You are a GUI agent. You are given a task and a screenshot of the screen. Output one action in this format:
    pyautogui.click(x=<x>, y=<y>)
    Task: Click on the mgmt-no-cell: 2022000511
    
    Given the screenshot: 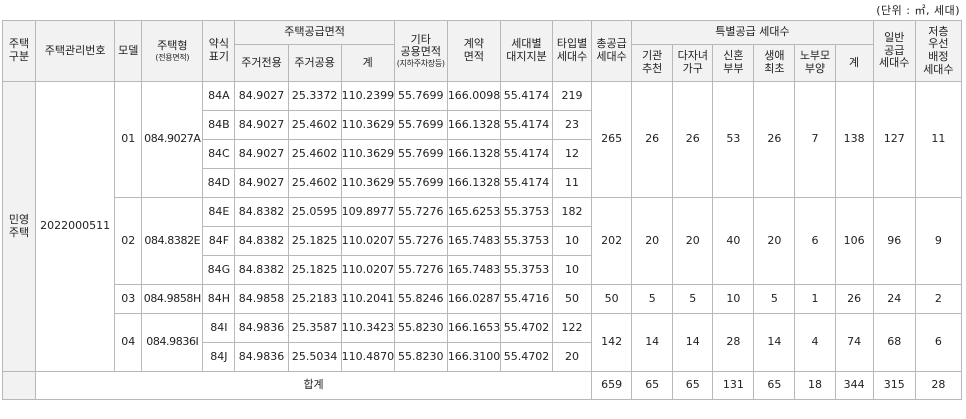 What is the action you would take?
    pyautogui.click(x=75, y=226)
    